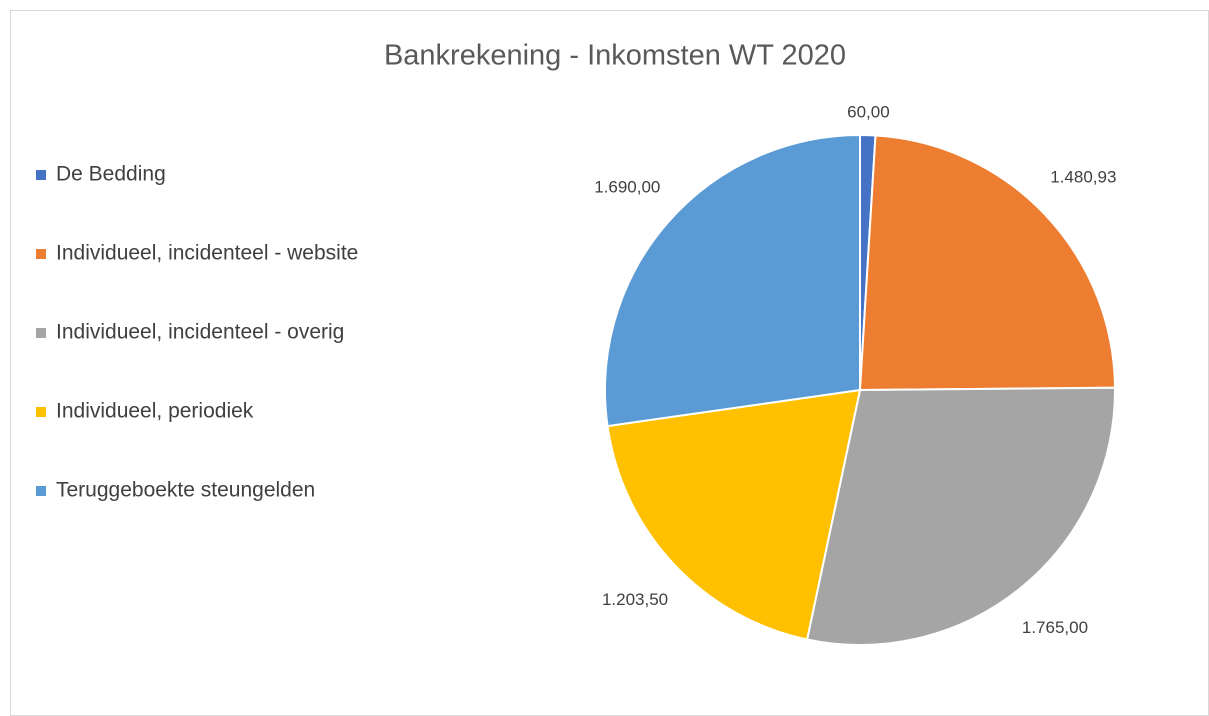 The height and width of the screenshot is (716, 1209). I want to click on legend-label: Individueel, incidenteel - website, so click(207, 253).